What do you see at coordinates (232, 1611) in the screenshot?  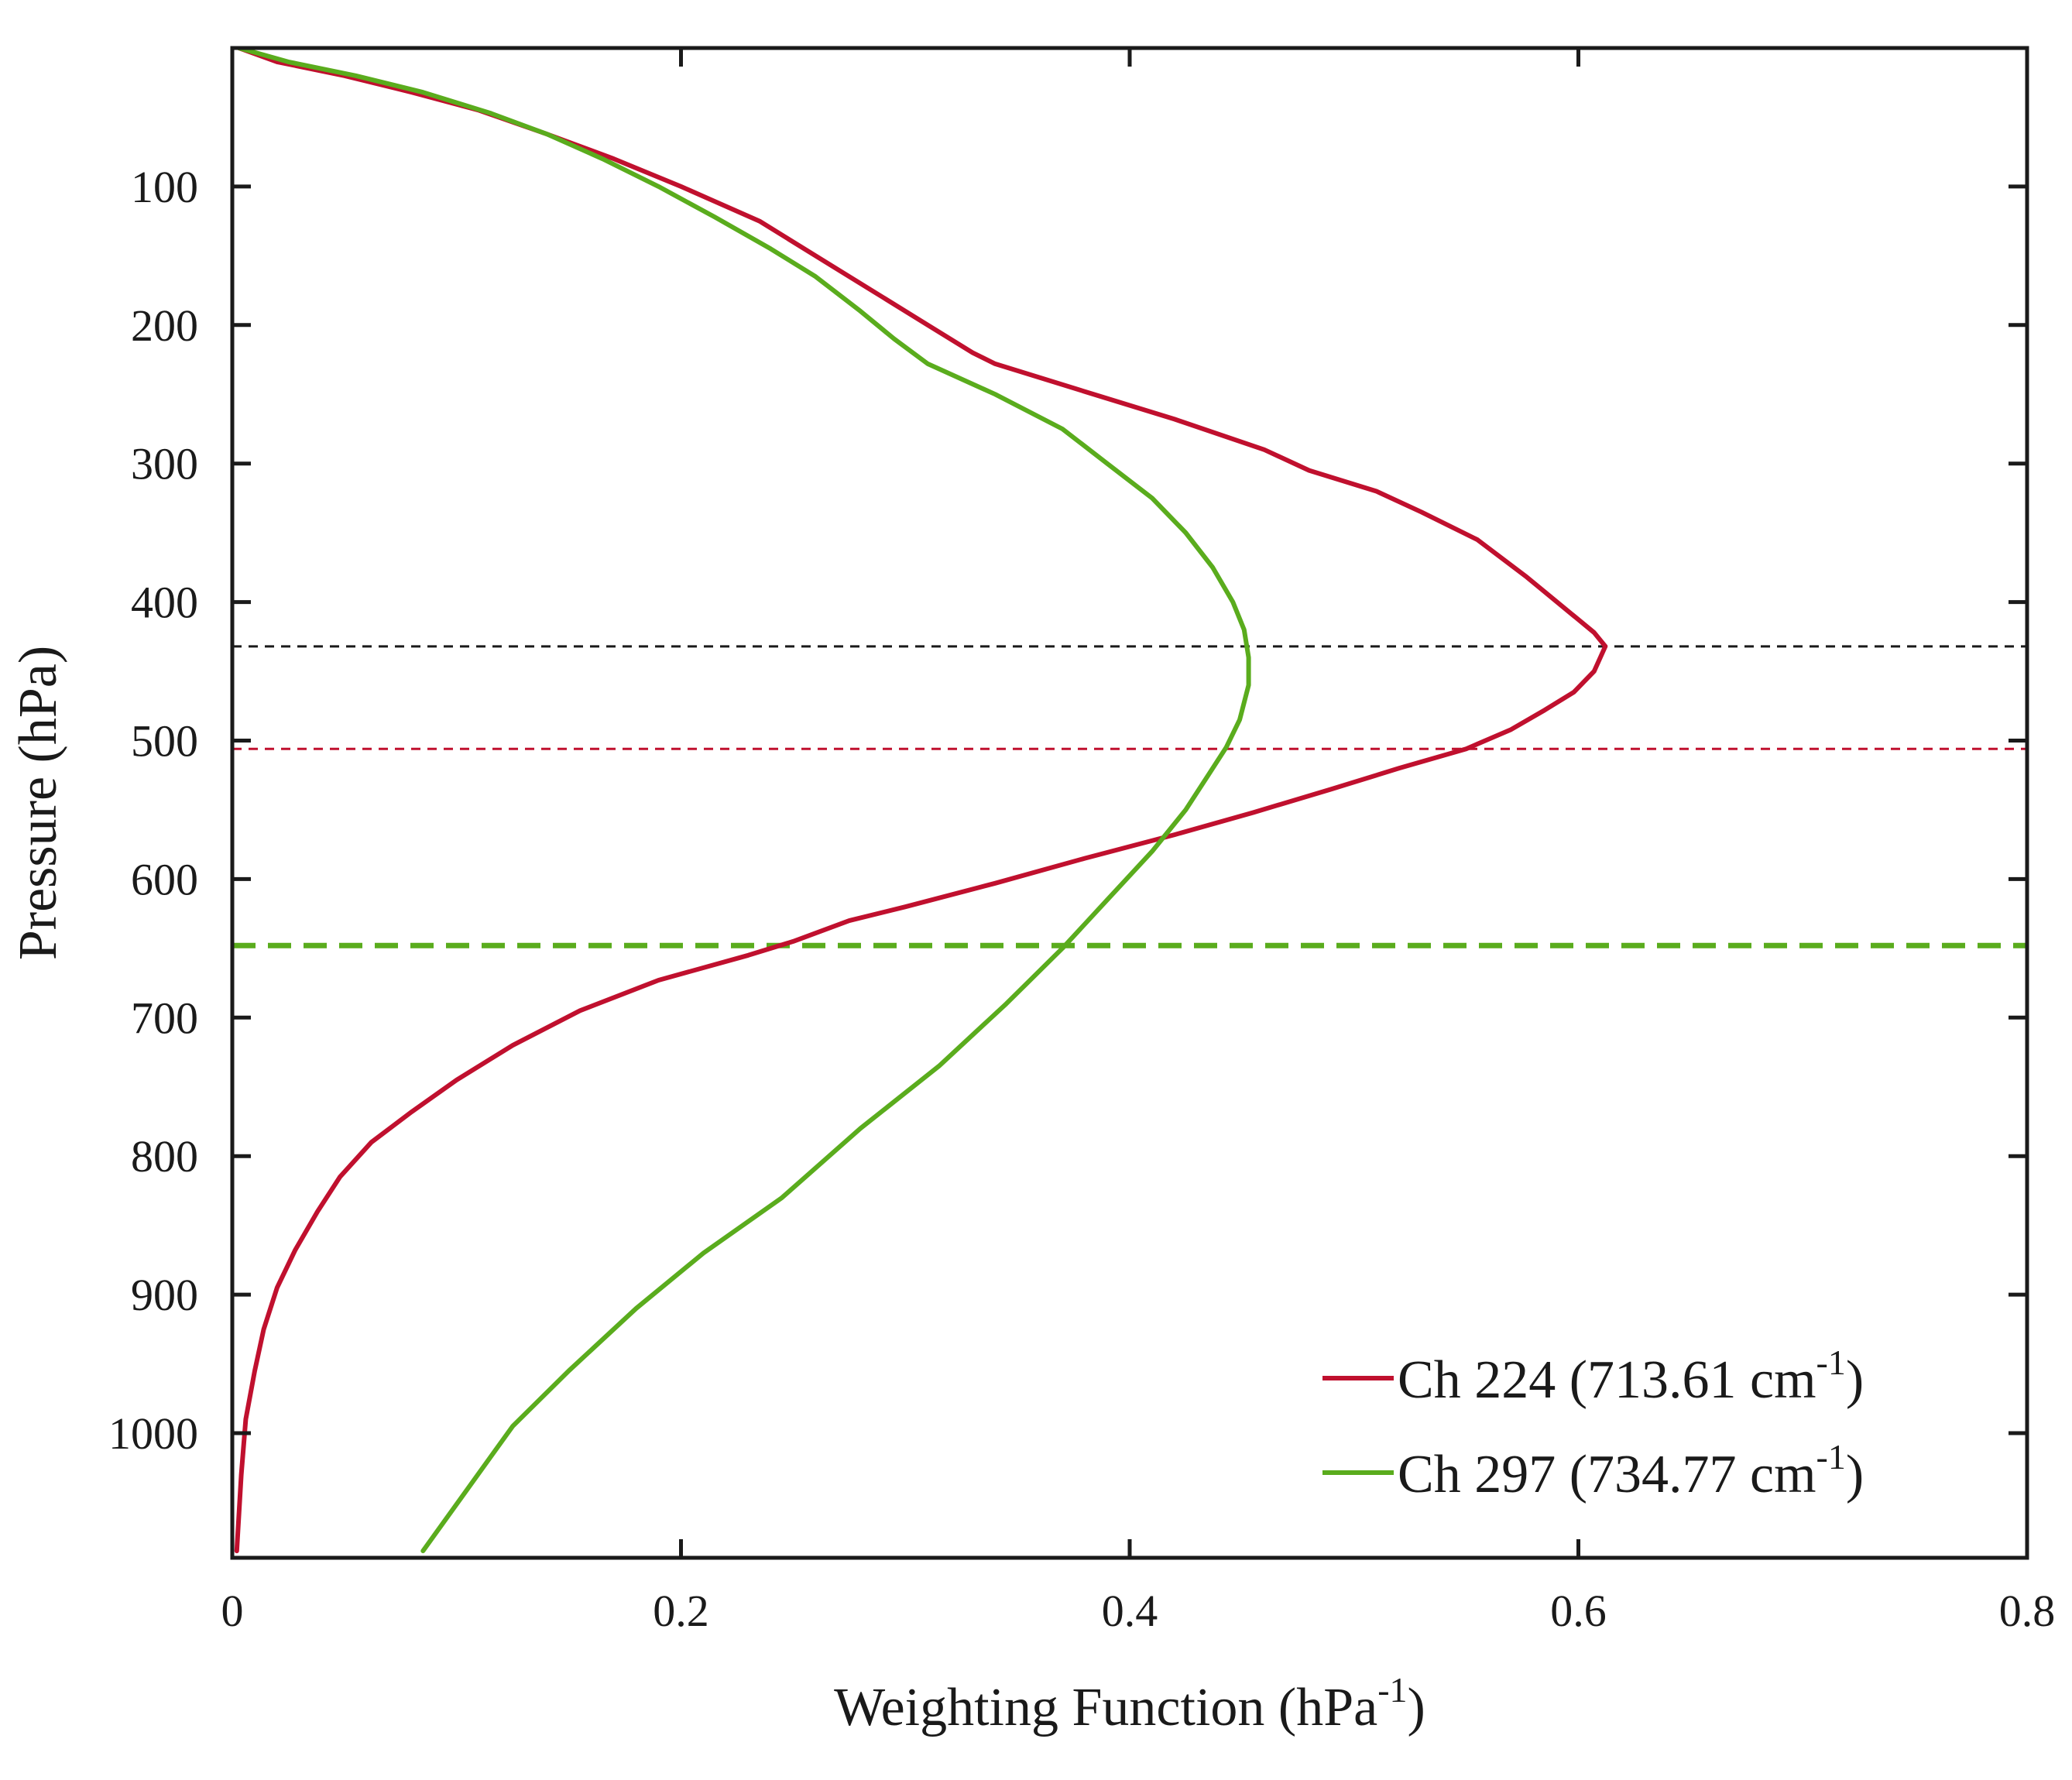 I see `x-tick-label: 0` at bounding box center [232, 1611].